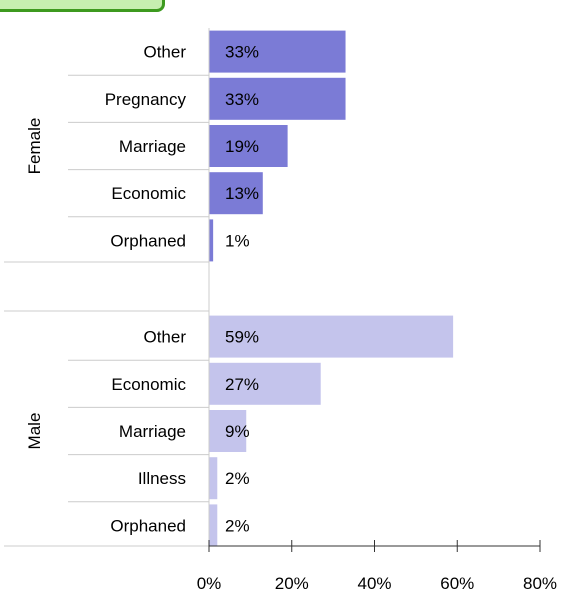 This screenshot has height=593, width=564. Describe the element at coordinates (374, 583) in the screenshot. I see `x-tick-label: 40%` at that location.